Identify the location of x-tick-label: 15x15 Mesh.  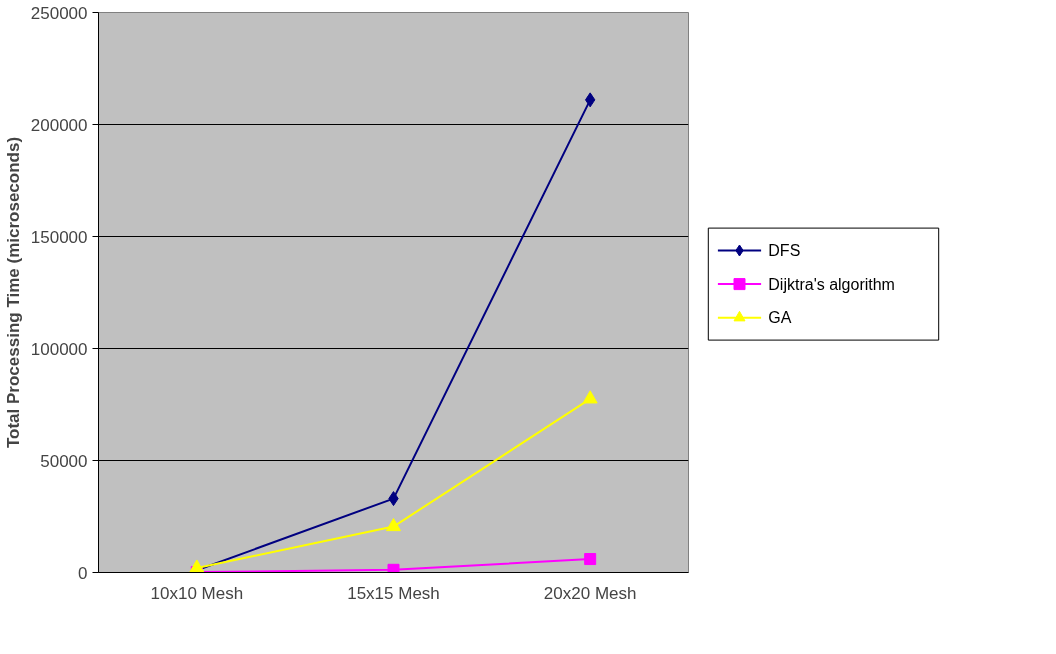
(393, 593).